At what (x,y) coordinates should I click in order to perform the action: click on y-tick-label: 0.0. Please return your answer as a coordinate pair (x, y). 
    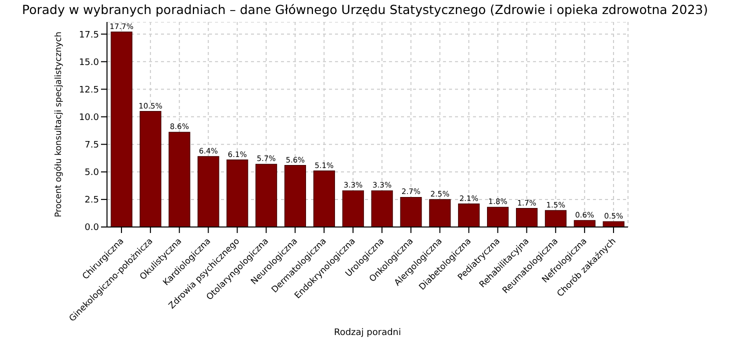
    Looking at the image, I should click on (92, 228).